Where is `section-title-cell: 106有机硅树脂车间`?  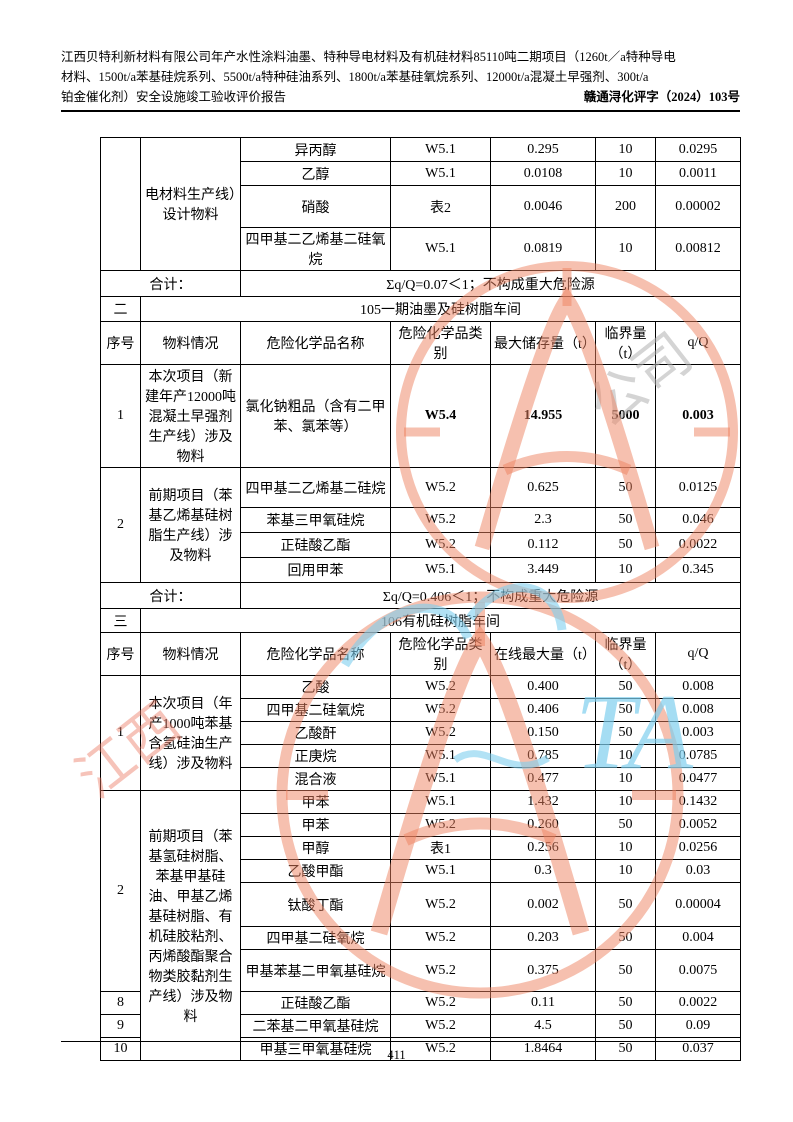 section-title-cell: 106有机硅树脂车间 is located at coordinates (440, 620).